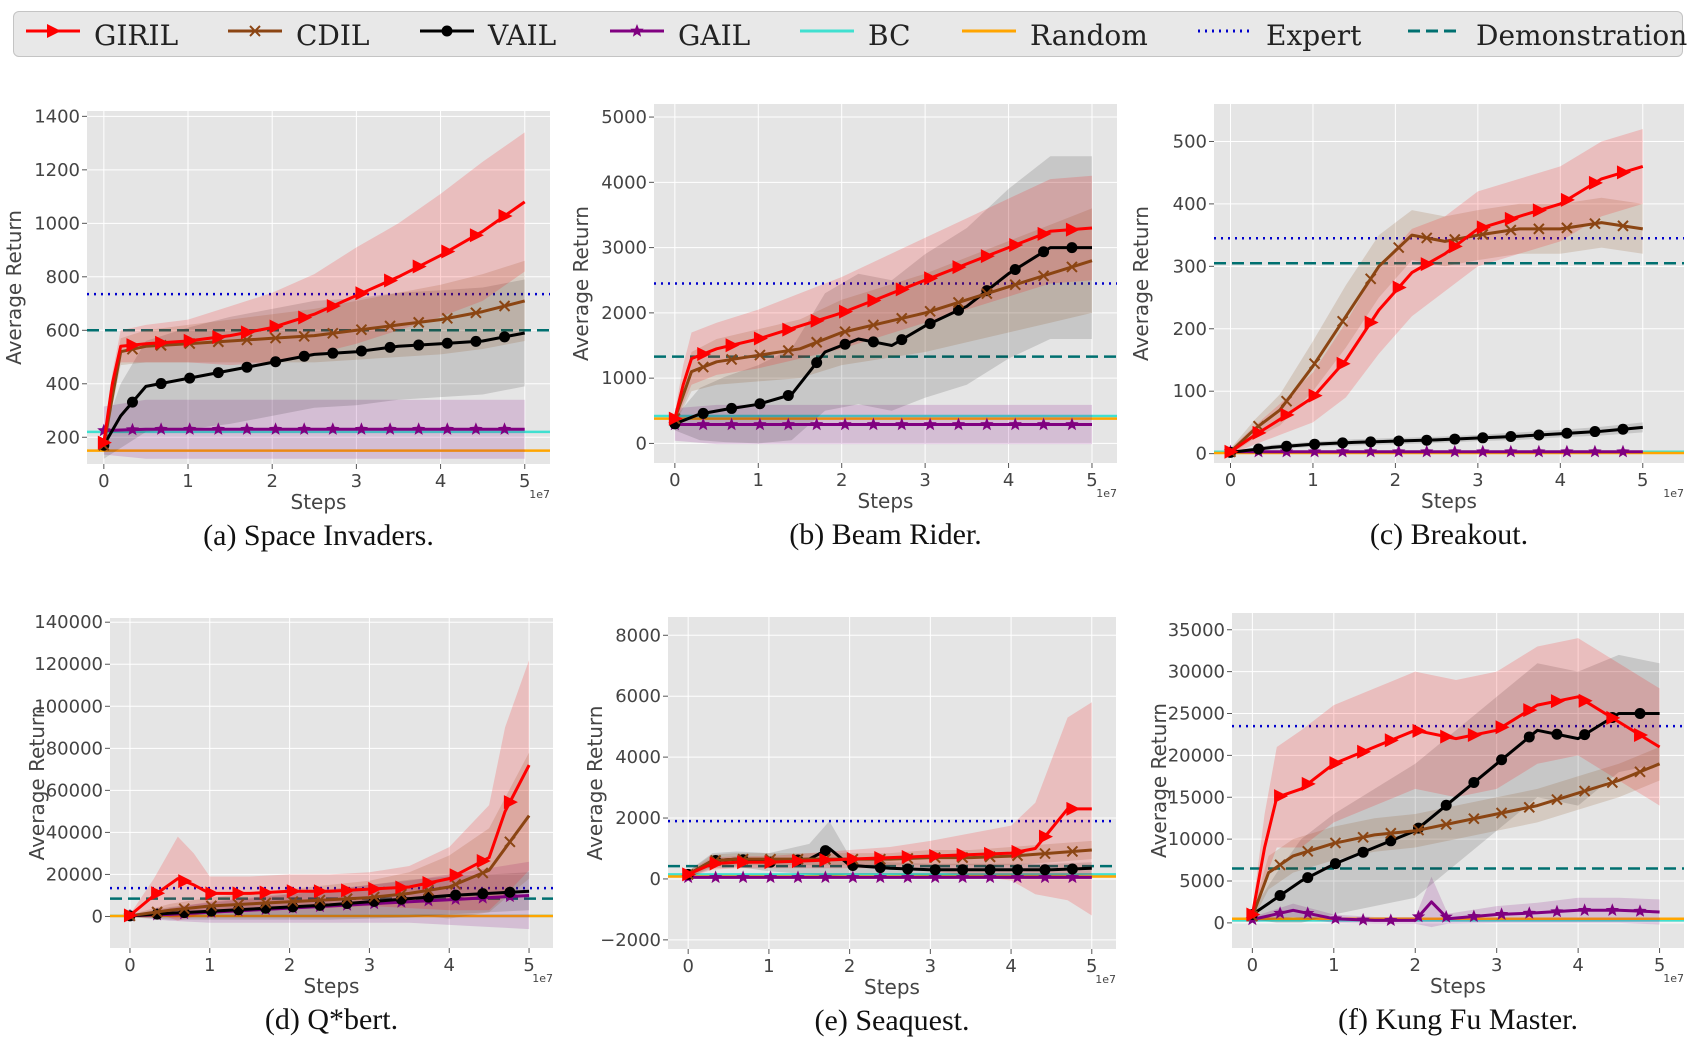 The height and width of the screenshot is (1052, 1693). I want to click on legend-giril-marker, so click(54, 31).